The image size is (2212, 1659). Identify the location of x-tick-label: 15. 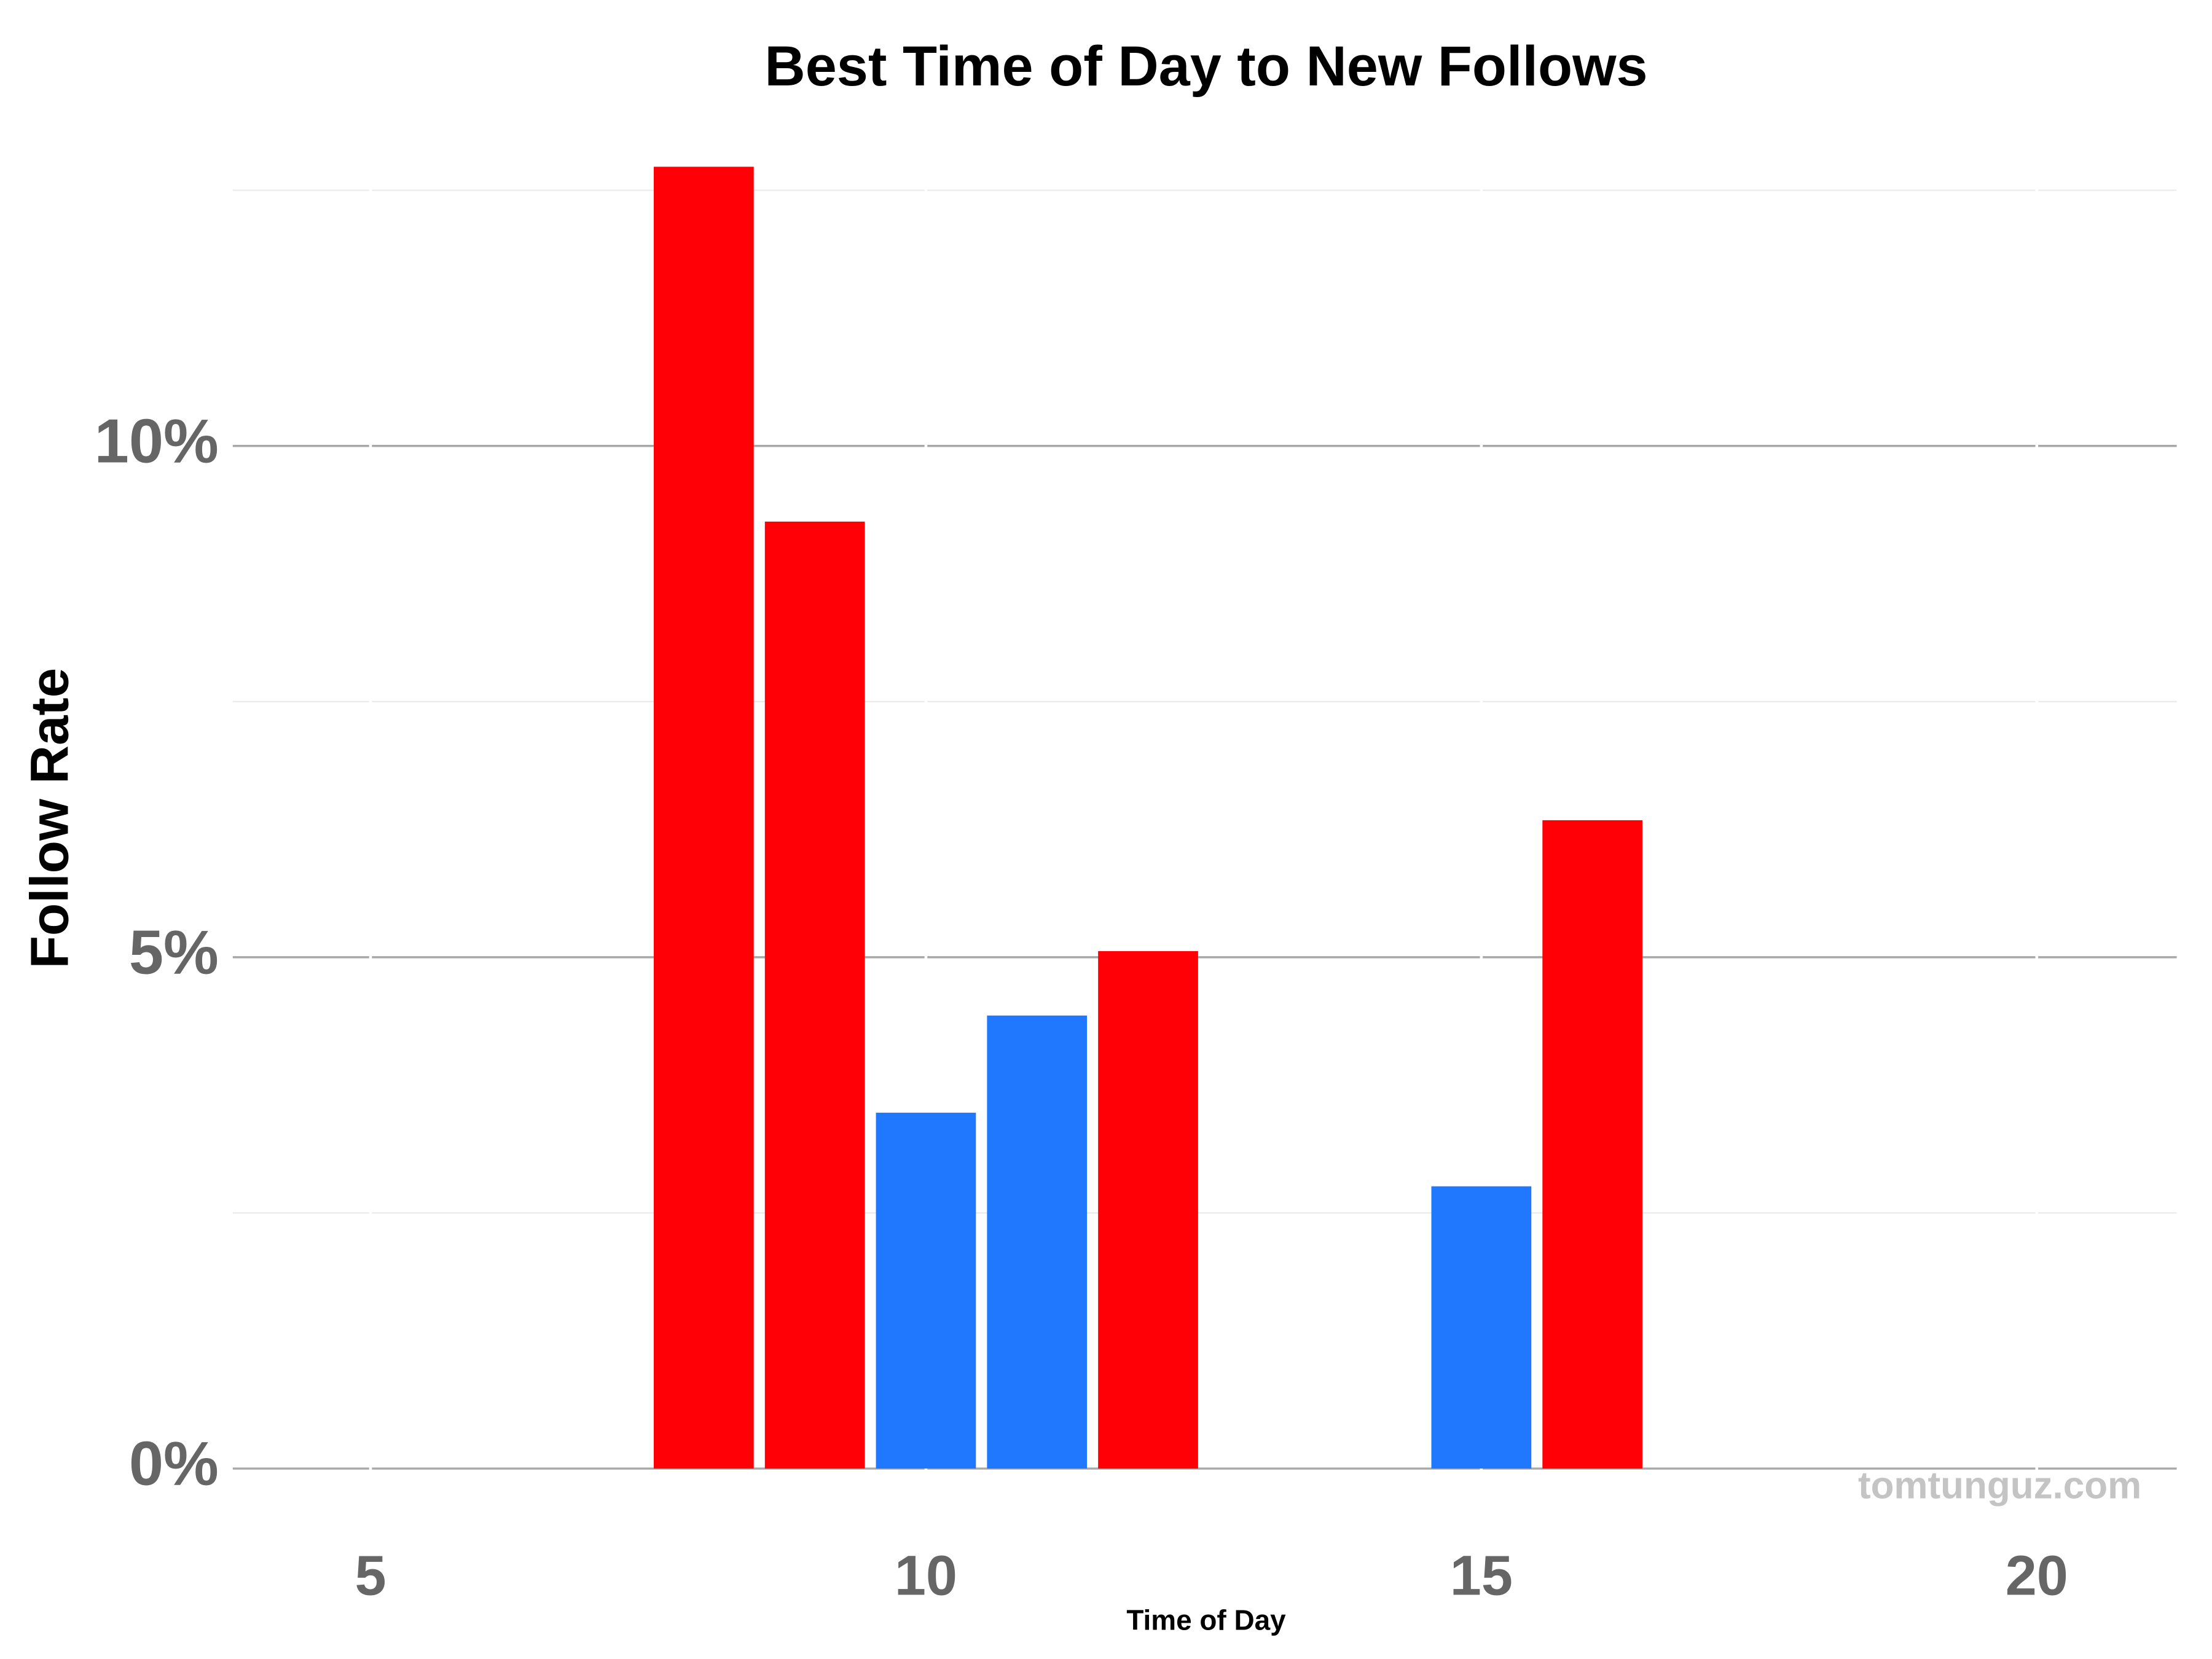
(1481, 1576).